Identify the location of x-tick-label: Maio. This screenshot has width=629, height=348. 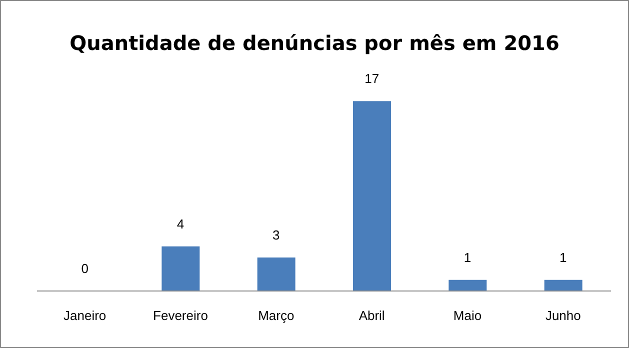
(467, 316).